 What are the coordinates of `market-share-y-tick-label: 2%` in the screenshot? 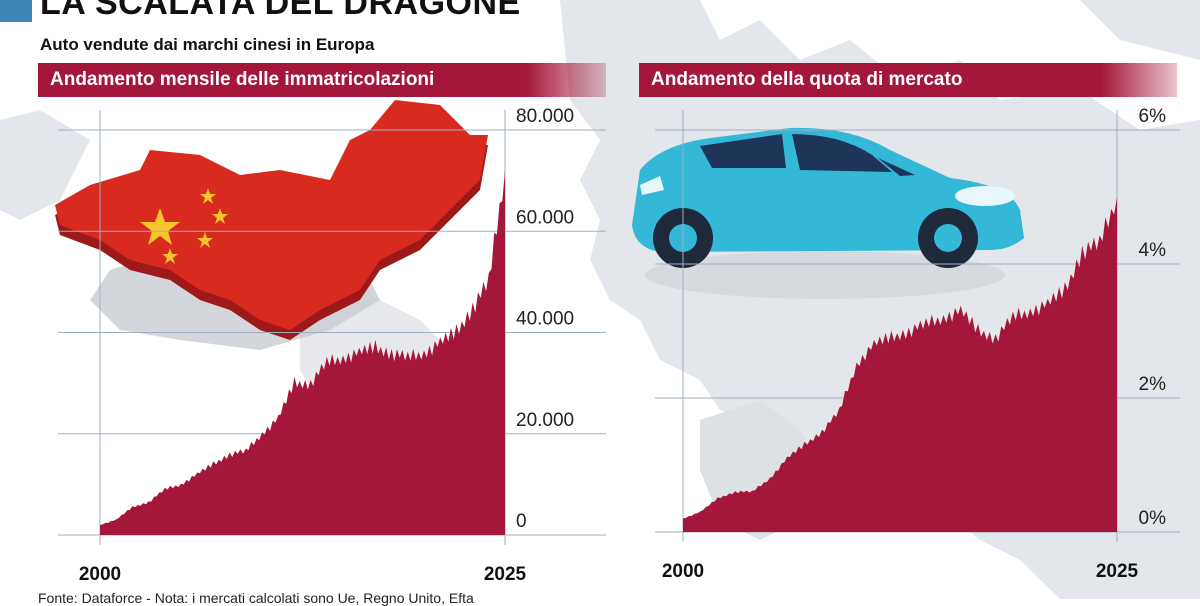 It's located at (1153, 384).